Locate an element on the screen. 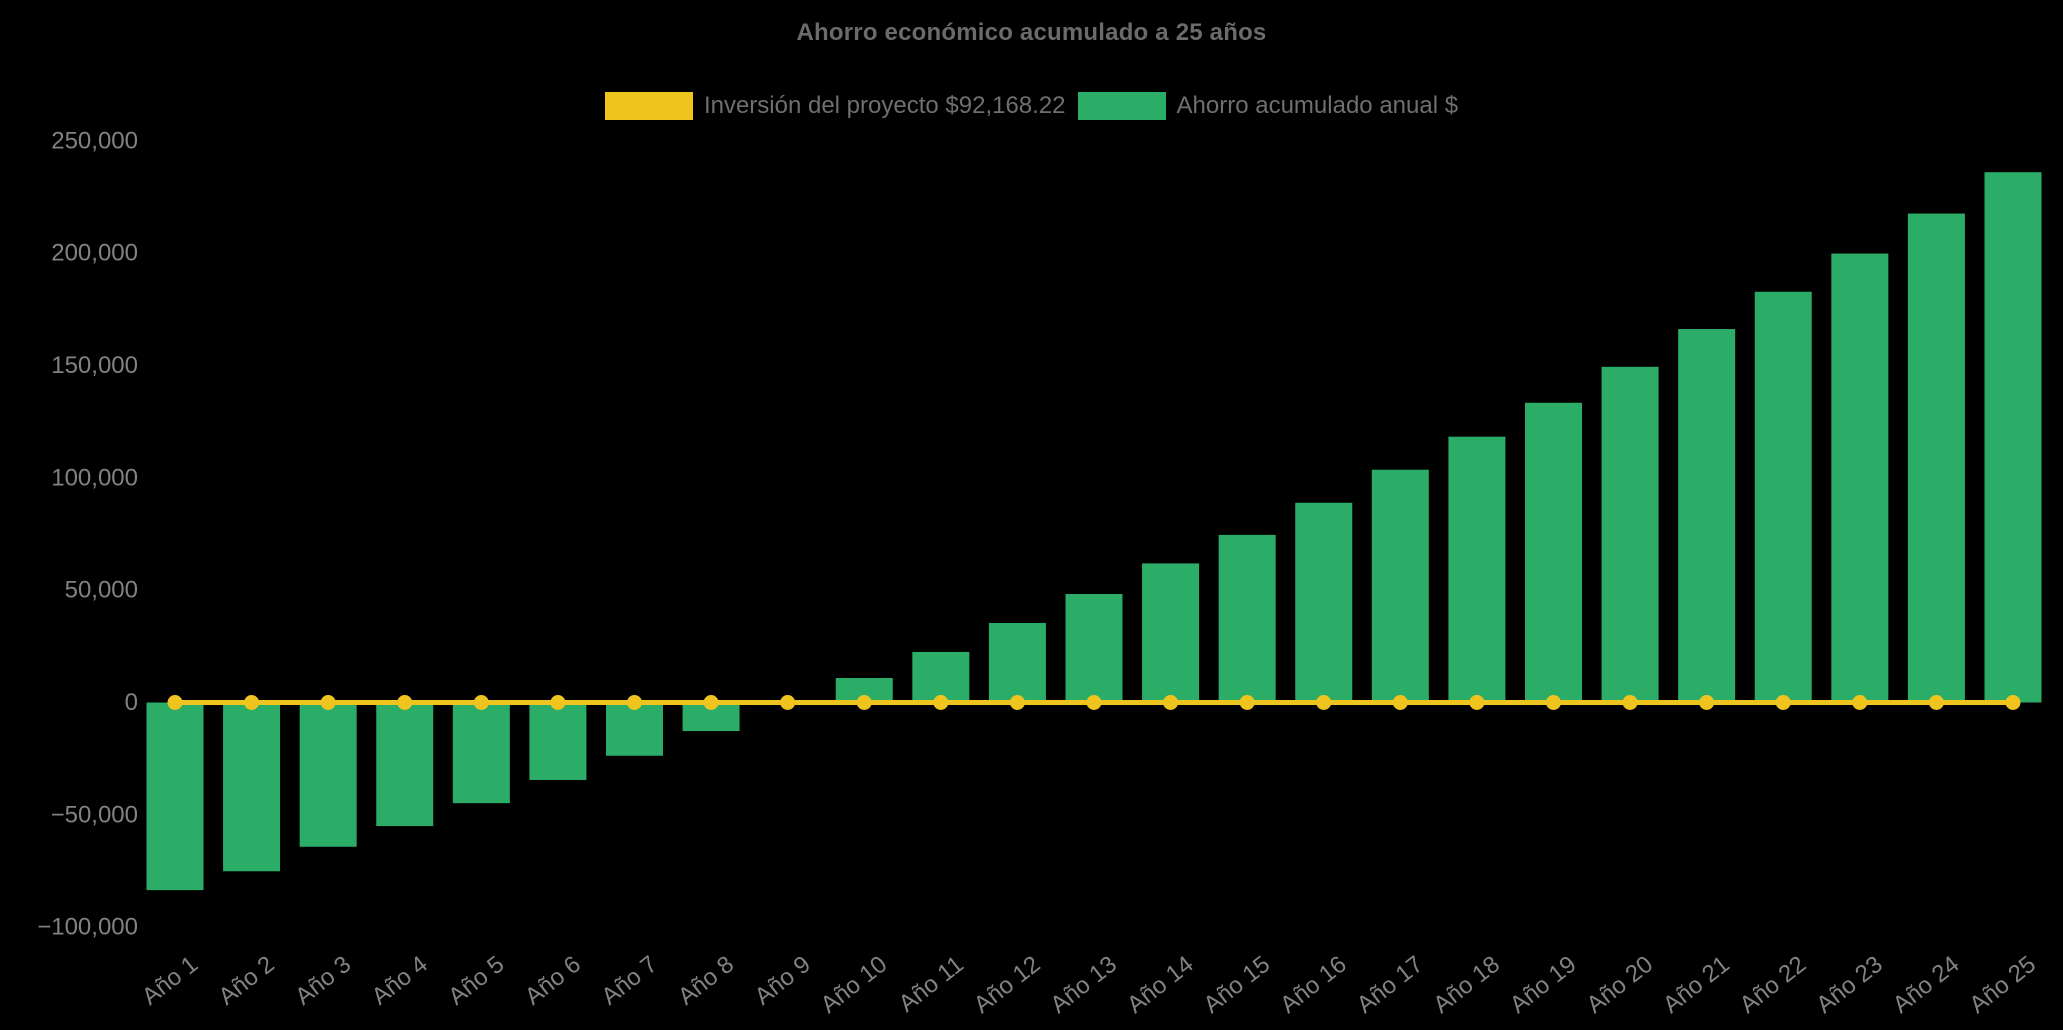  y-tick-label: −100,000 is located at coordinates (87, 927).